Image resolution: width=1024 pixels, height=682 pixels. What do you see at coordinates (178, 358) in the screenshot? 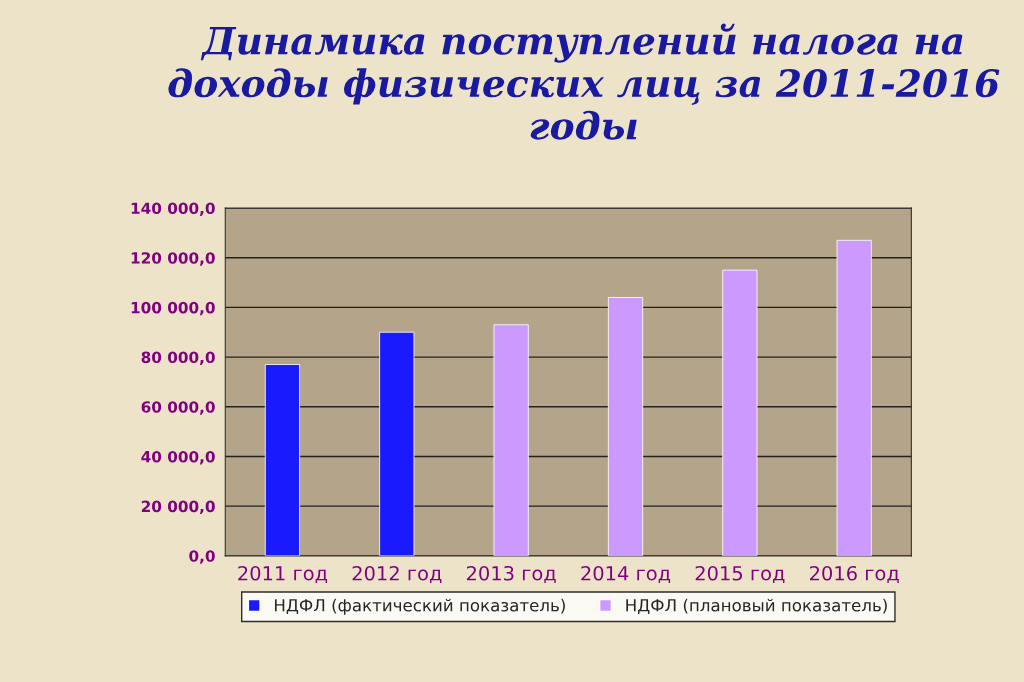
I see `y-tick-label: 80 000,0` at bounding box center [178, 358].